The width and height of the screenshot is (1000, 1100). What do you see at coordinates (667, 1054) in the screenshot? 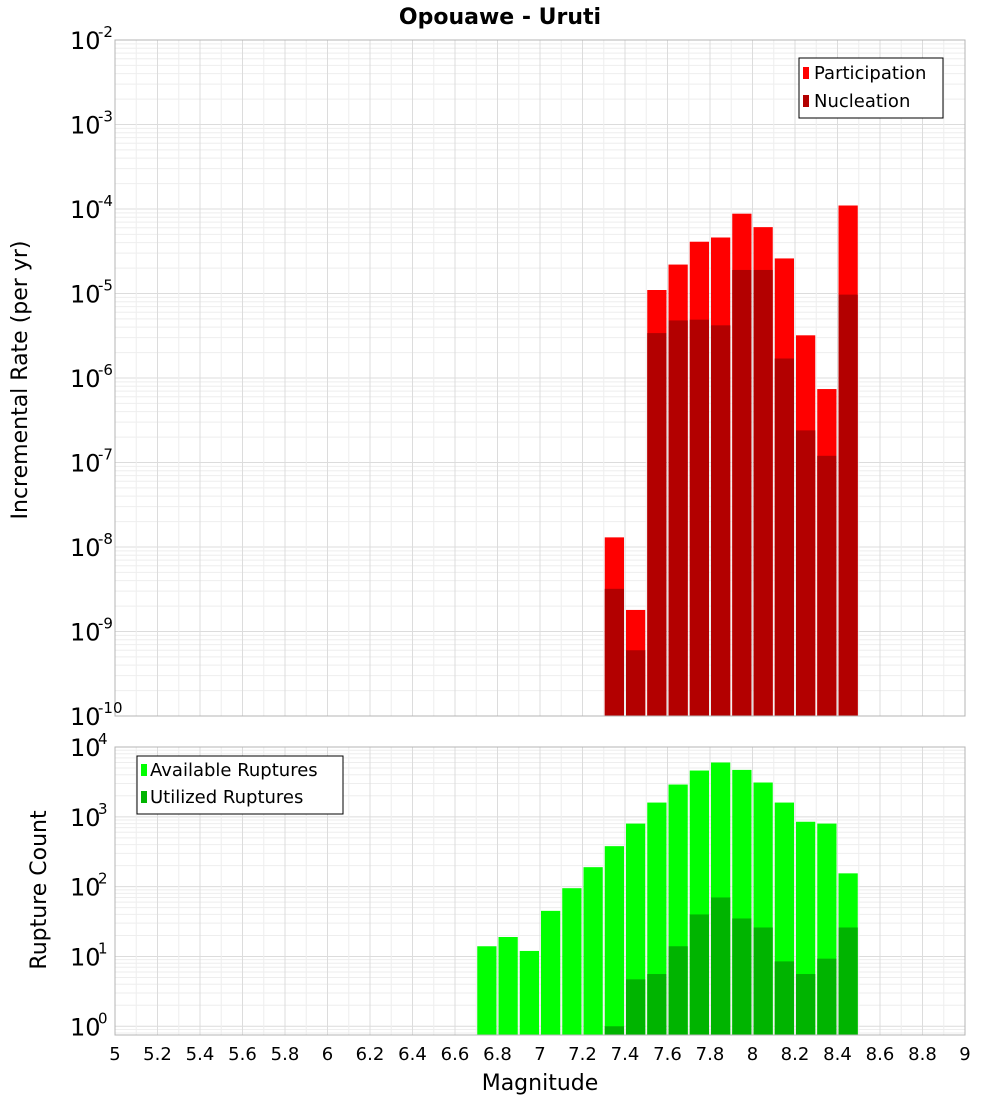
I see `x-tick-label: 7.6` at bounding box center [667, 1054].